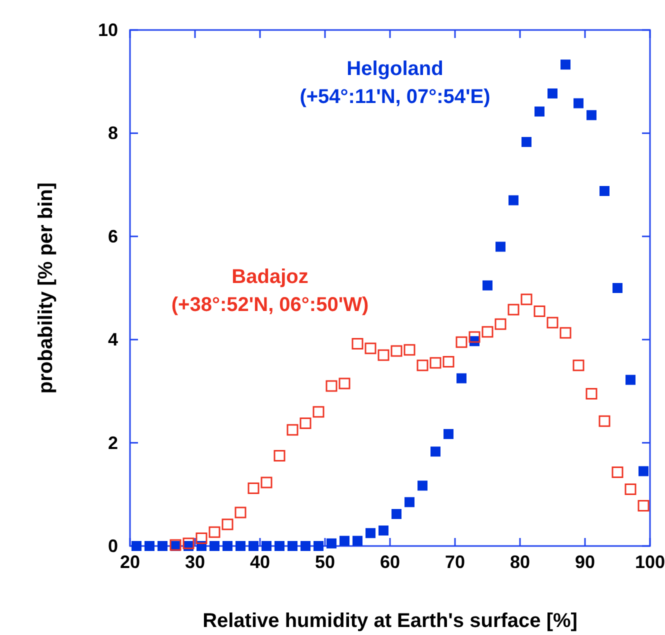  Describe the element at coordinates (395, 97) in the screenshot. I see `annotation: (+54°:11'N, 07°:54'E)` at that location.